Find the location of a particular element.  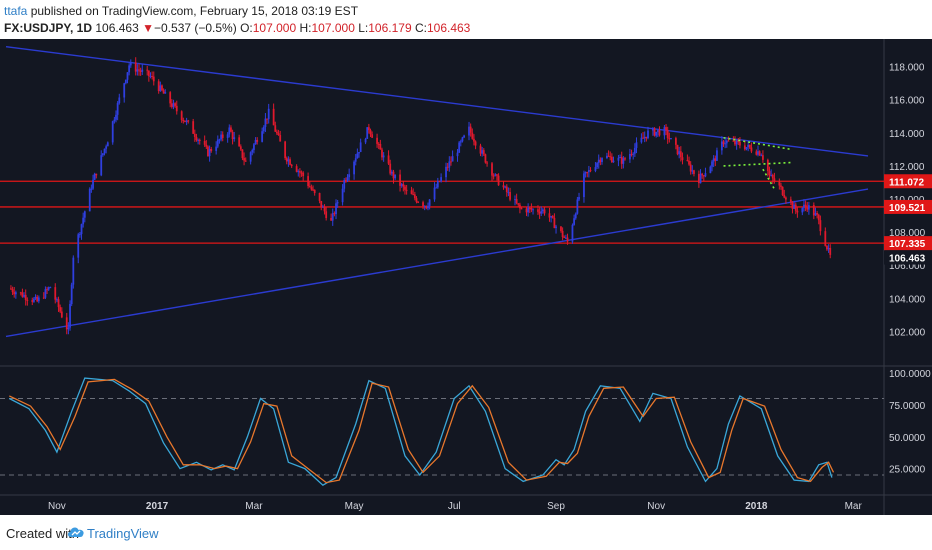

price-tick-label: 106.000 is located at coordinates (907, 266).